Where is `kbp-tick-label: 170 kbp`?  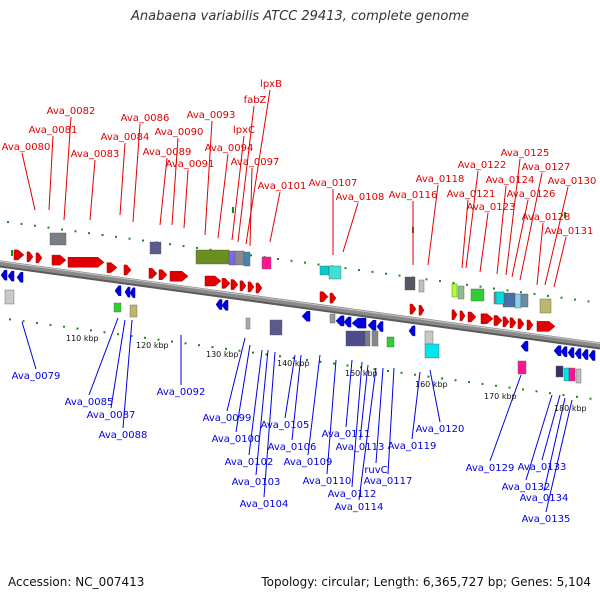
kbp-tick-label: 170 kbp is located at coordinates (500, 396).